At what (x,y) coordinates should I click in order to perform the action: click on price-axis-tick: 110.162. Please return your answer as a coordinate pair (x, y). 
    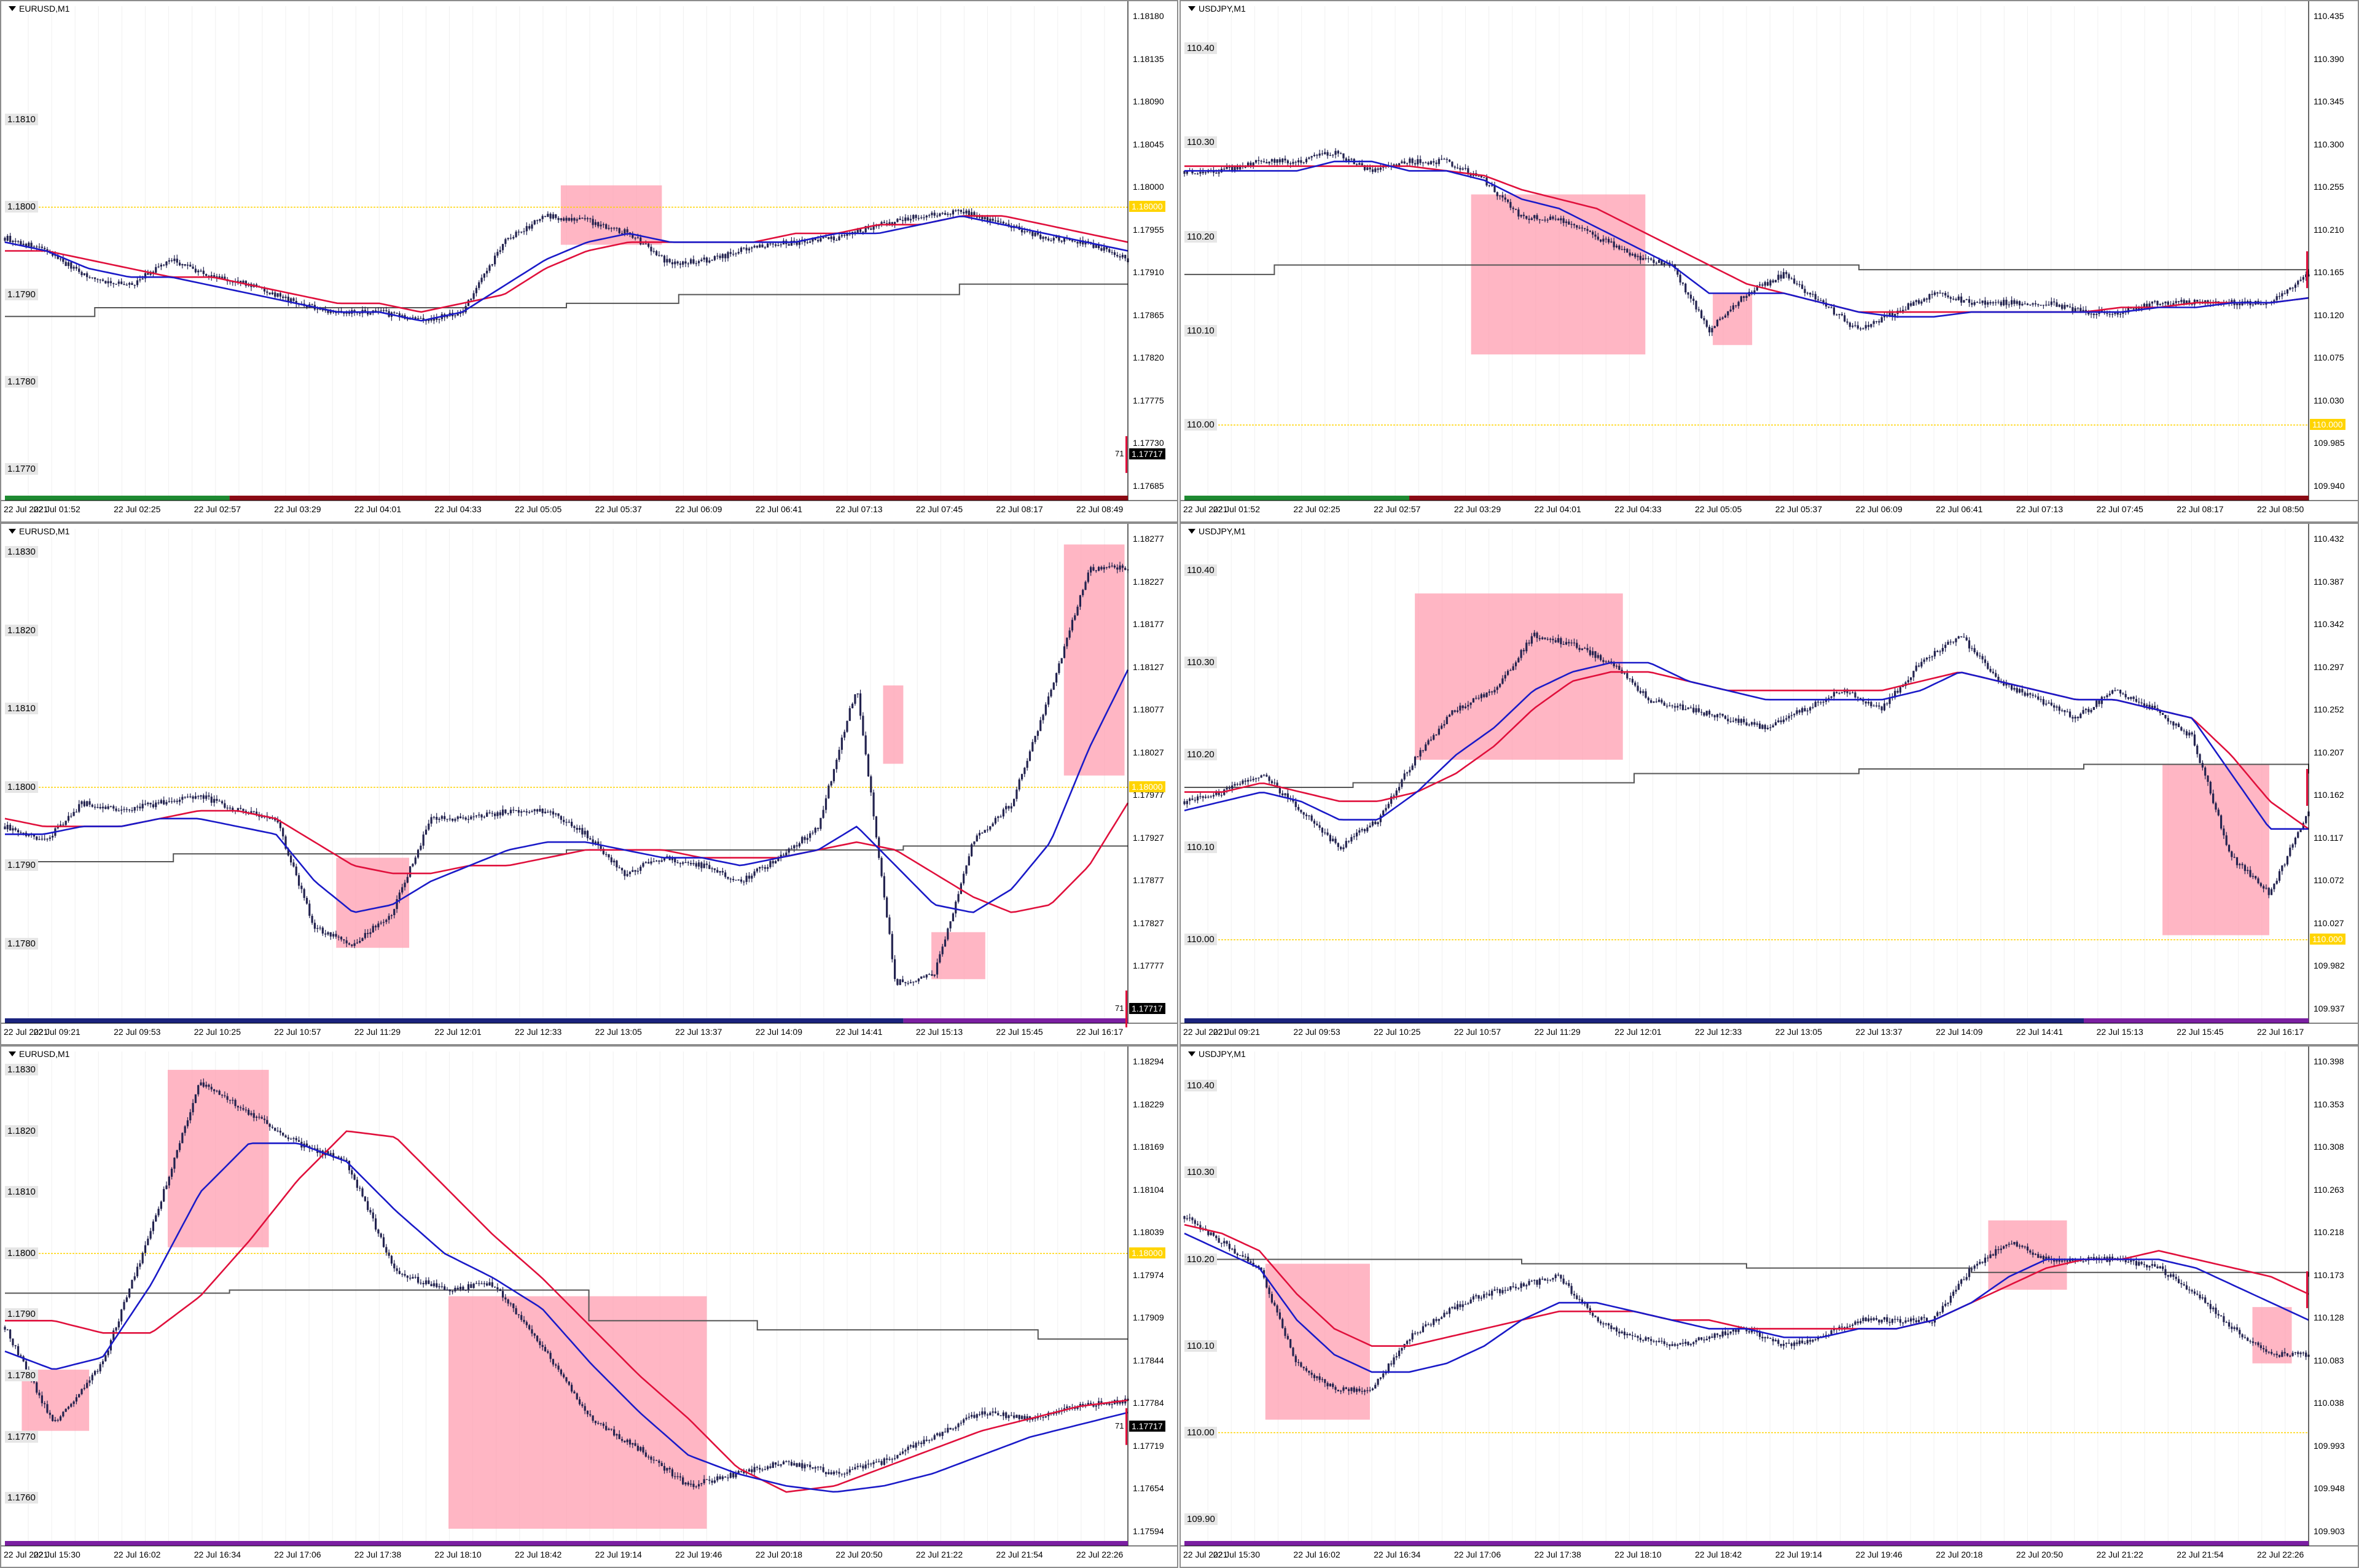
    Looking at the image, I should click on (2329, 795).